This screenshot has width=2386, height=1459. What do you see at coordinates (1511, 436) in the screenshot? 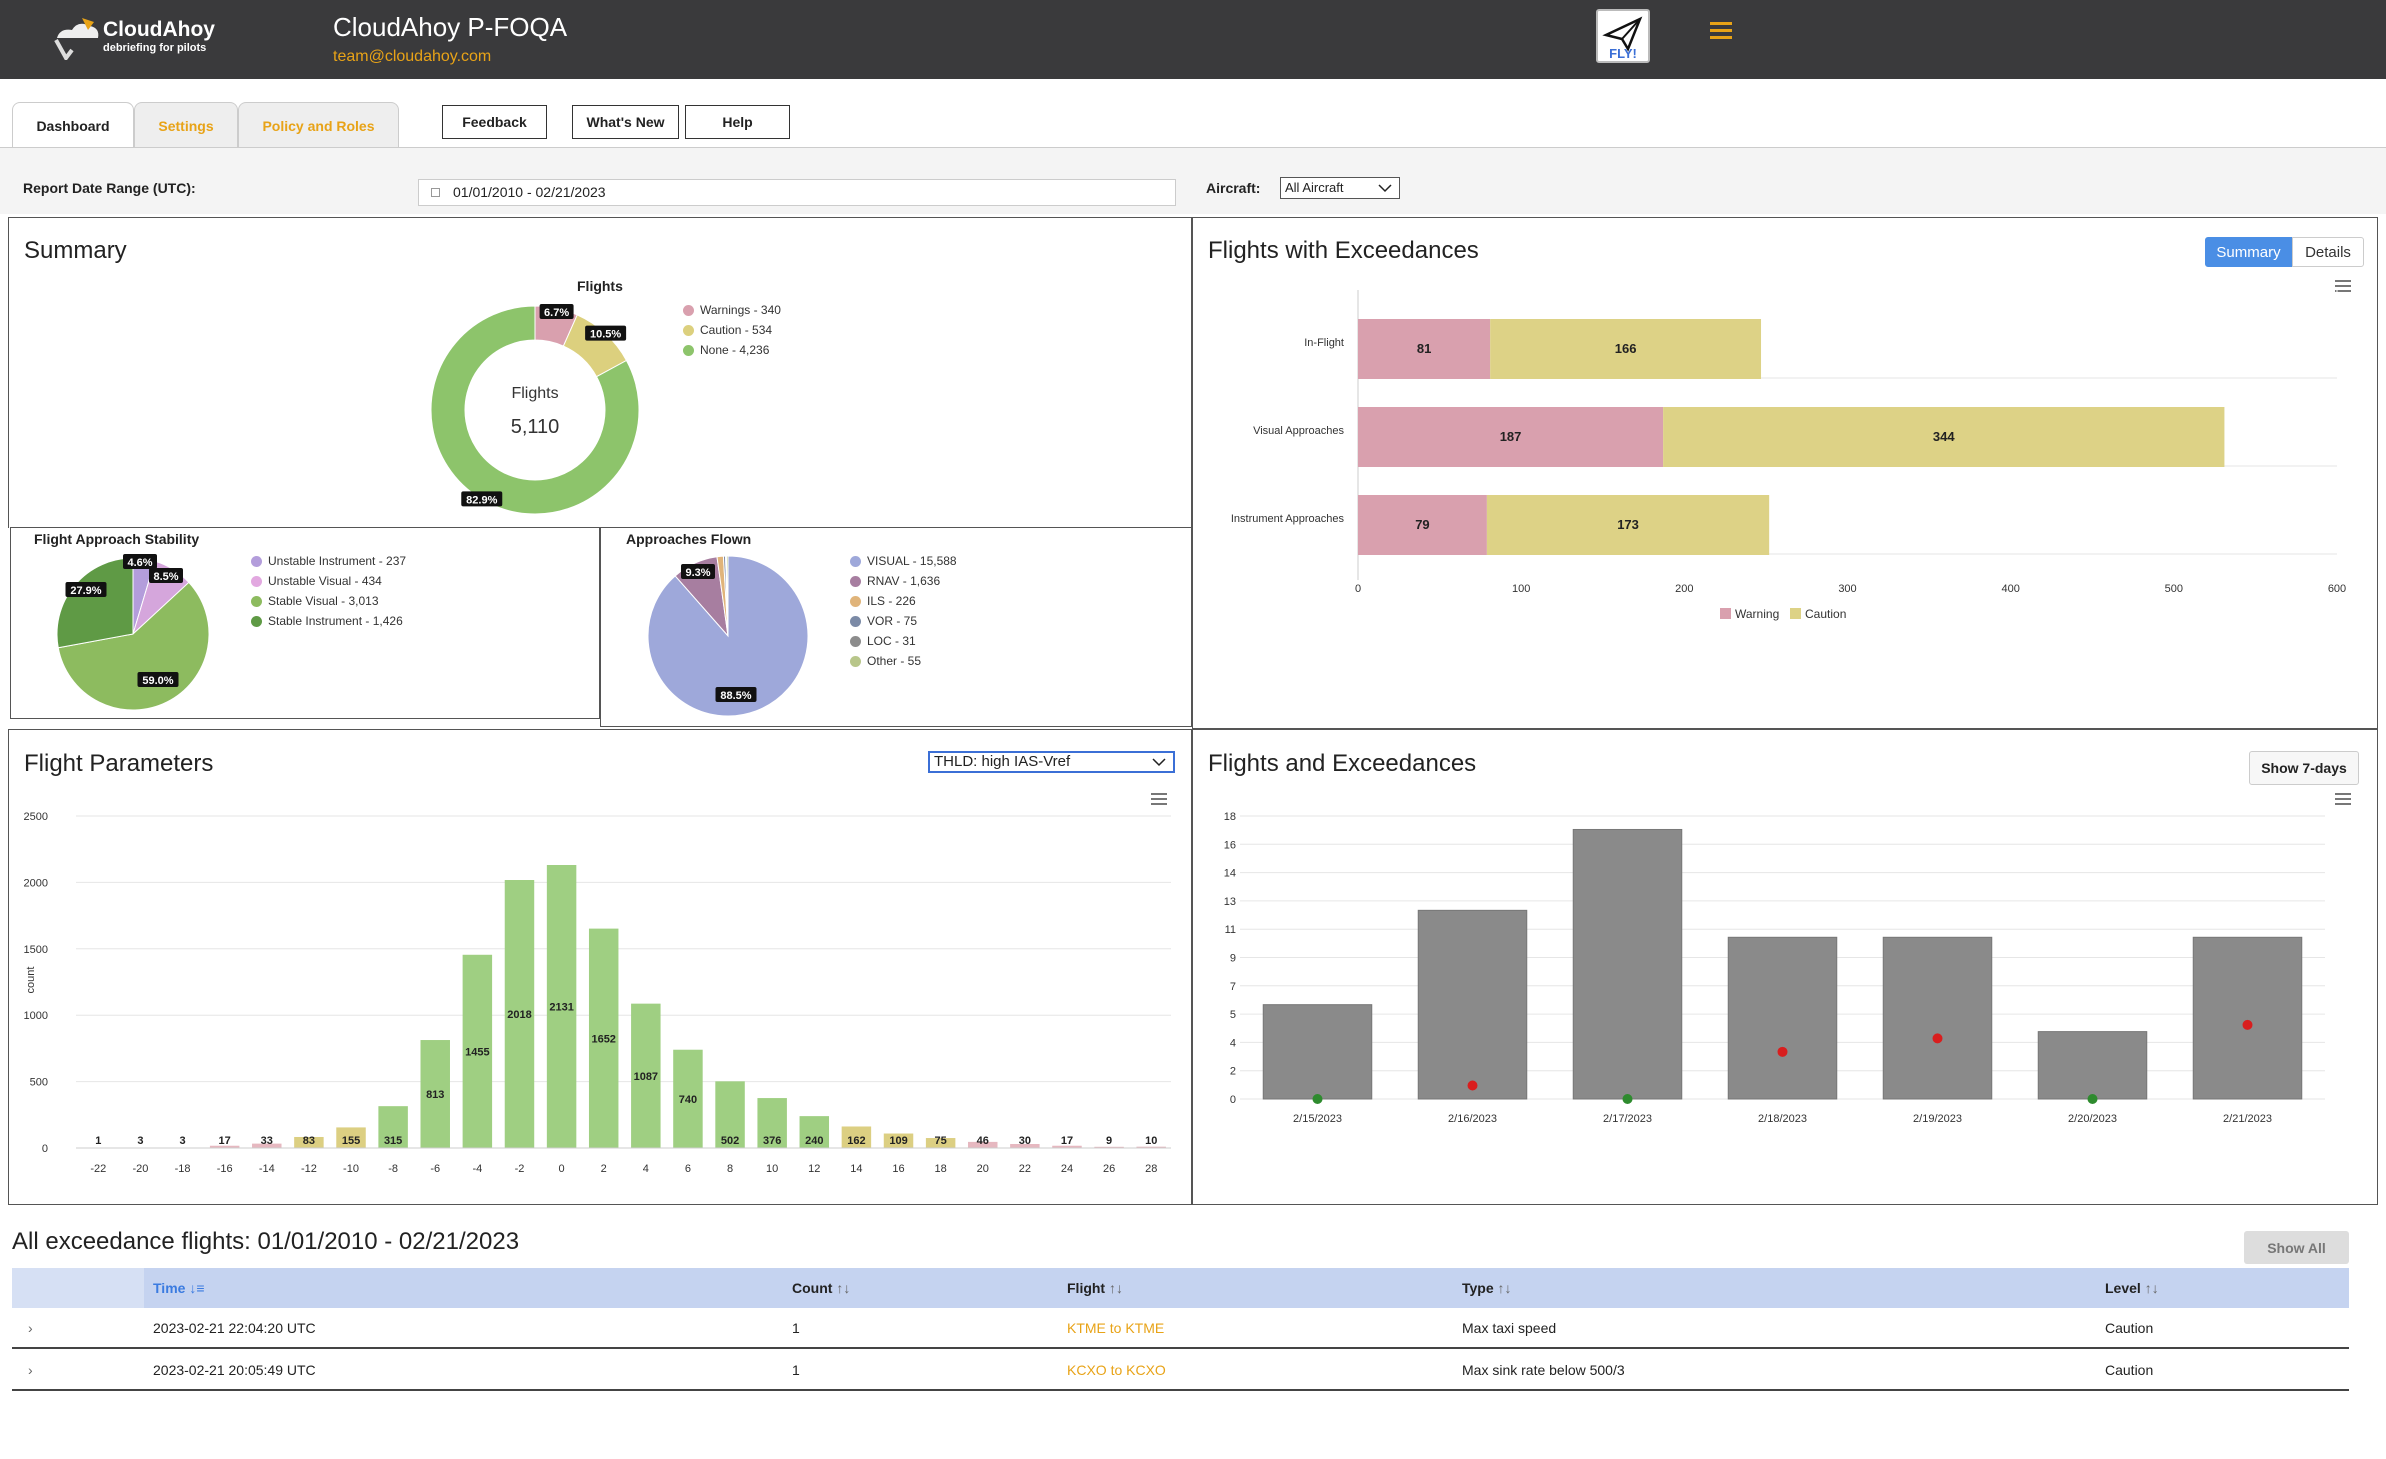
I see `bar-value-label: 187` at bounding box center [1511, 436].